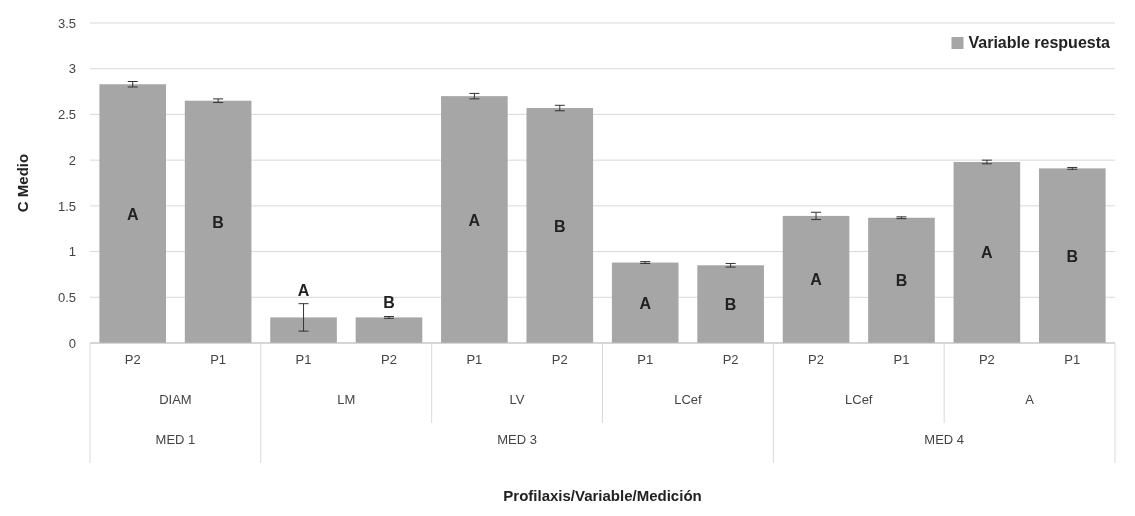  I want to click on y-axis-title: C Medio, so click(22, 183).